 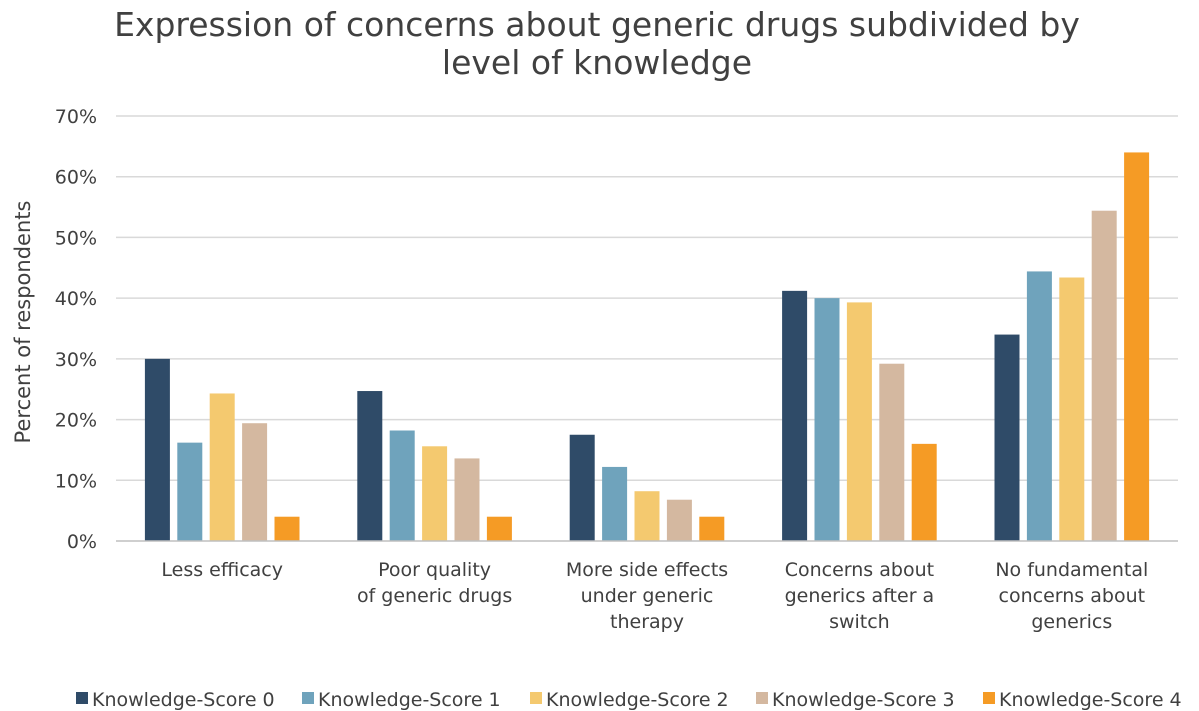 I want to click on x-category-label: Concerns about, so click(x=859, y=570).